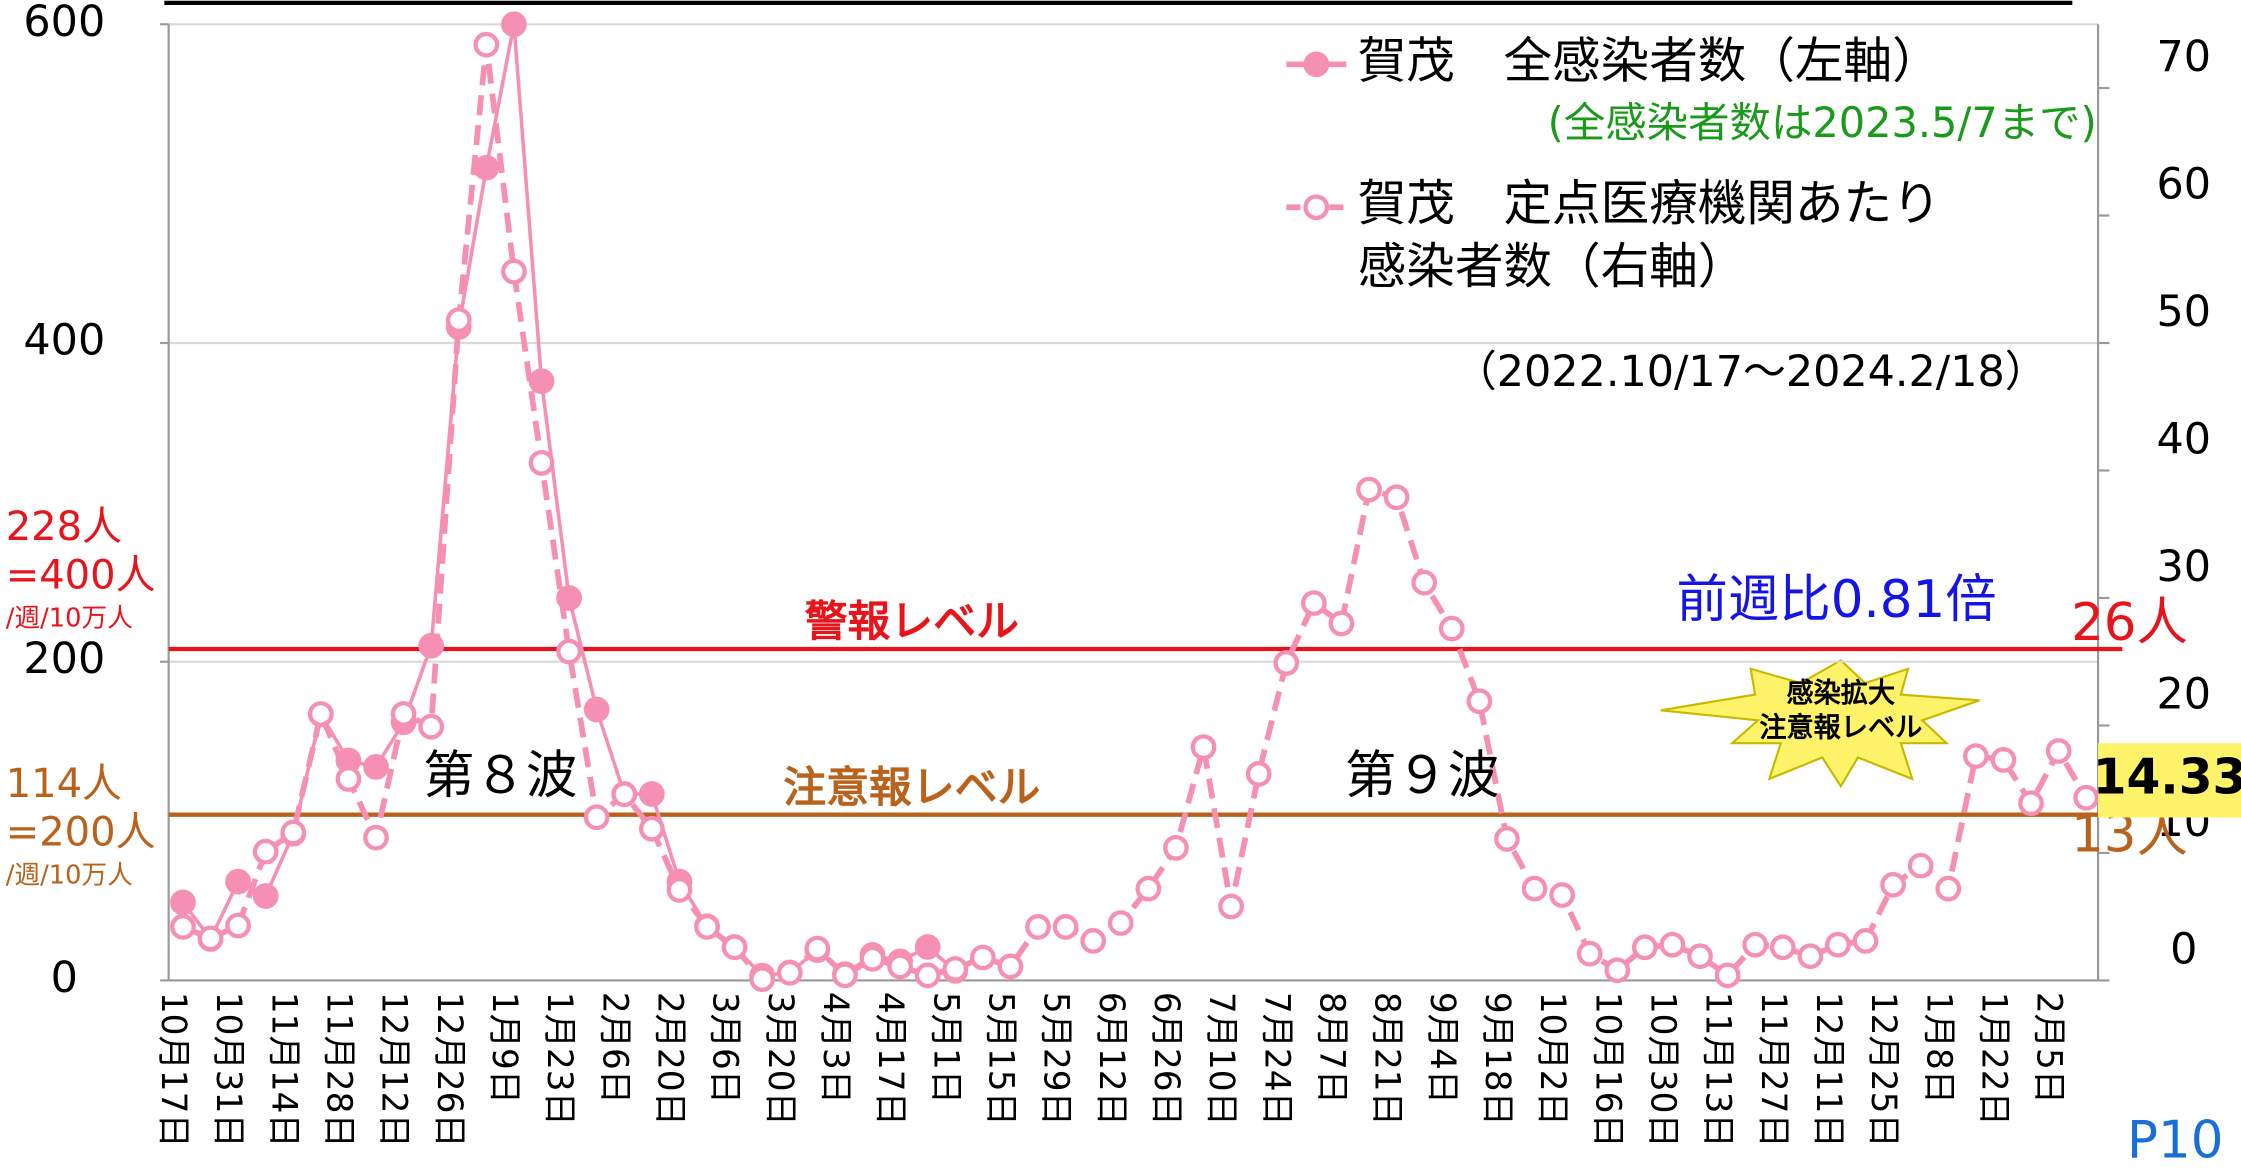  Describe the element at coordinates (64, 784) in the screenshot. I see `threshold-note: 114人` at that location.